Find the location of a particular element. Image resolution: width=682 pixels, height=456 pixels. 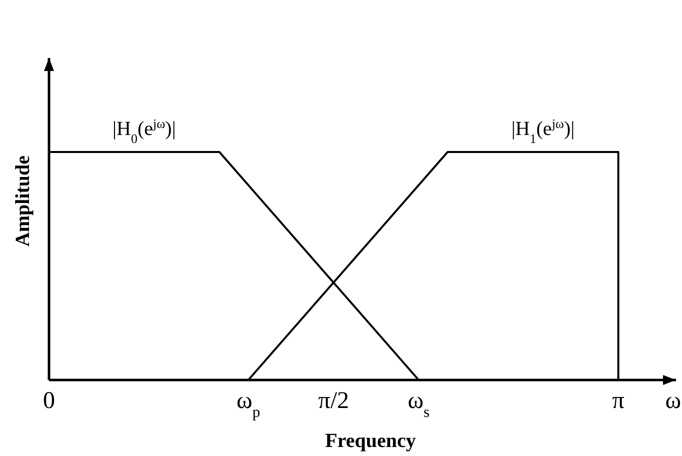

series-label: |H$_{1}$(e$^{jω}$)| is located at coordinates (543, 130).